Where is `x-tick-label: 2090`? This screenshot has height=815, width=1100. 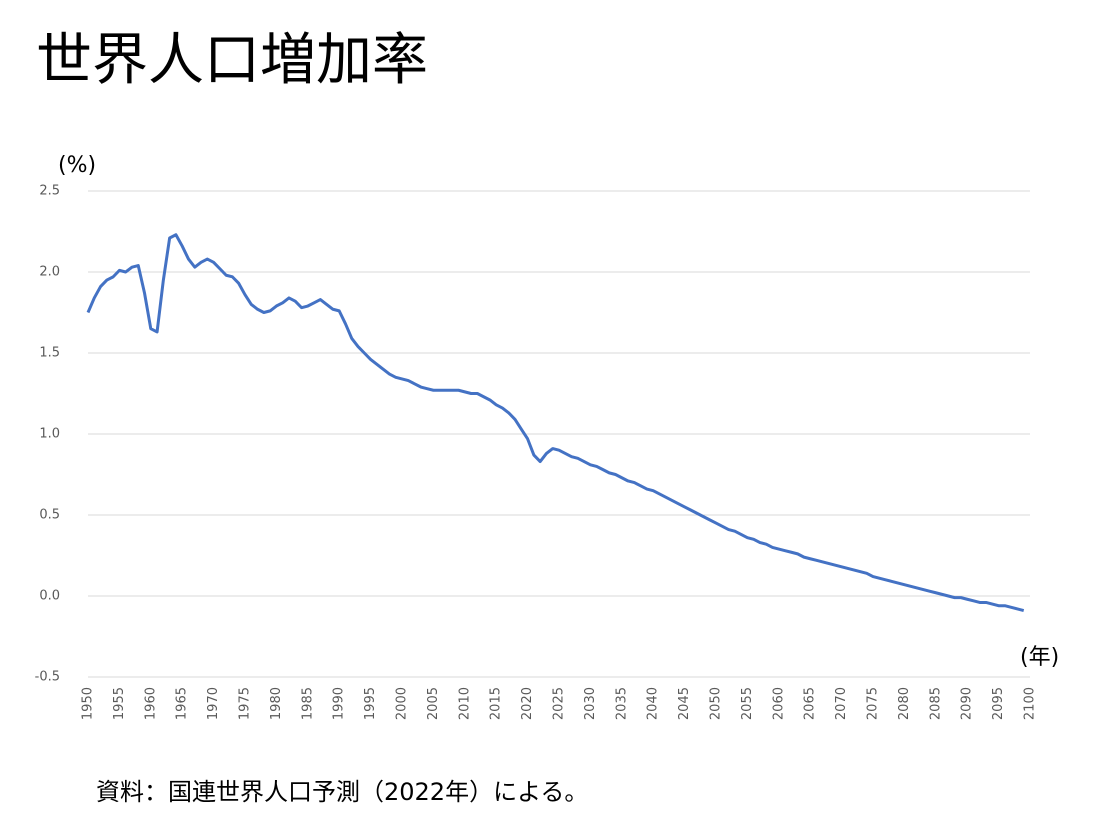
x-tick-label: 2090 is located at coordinates (967, 703).